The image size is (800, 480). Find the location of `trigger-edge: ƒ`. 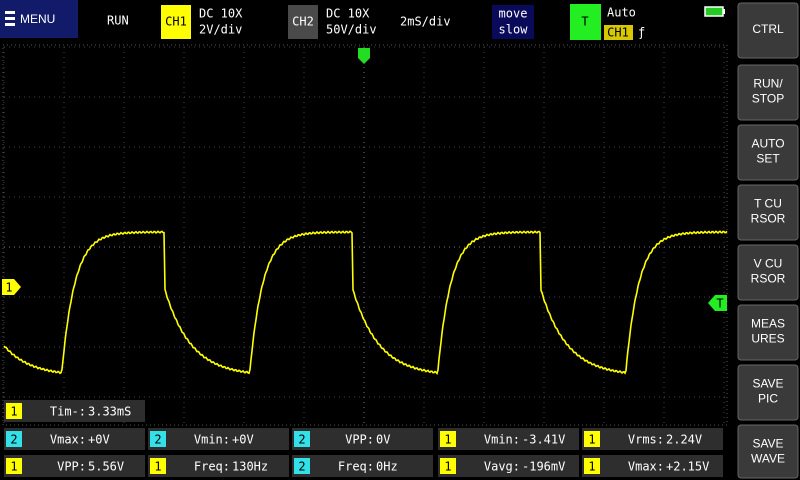

trigger-edge: ƒ is located at coordinates (641, 33).